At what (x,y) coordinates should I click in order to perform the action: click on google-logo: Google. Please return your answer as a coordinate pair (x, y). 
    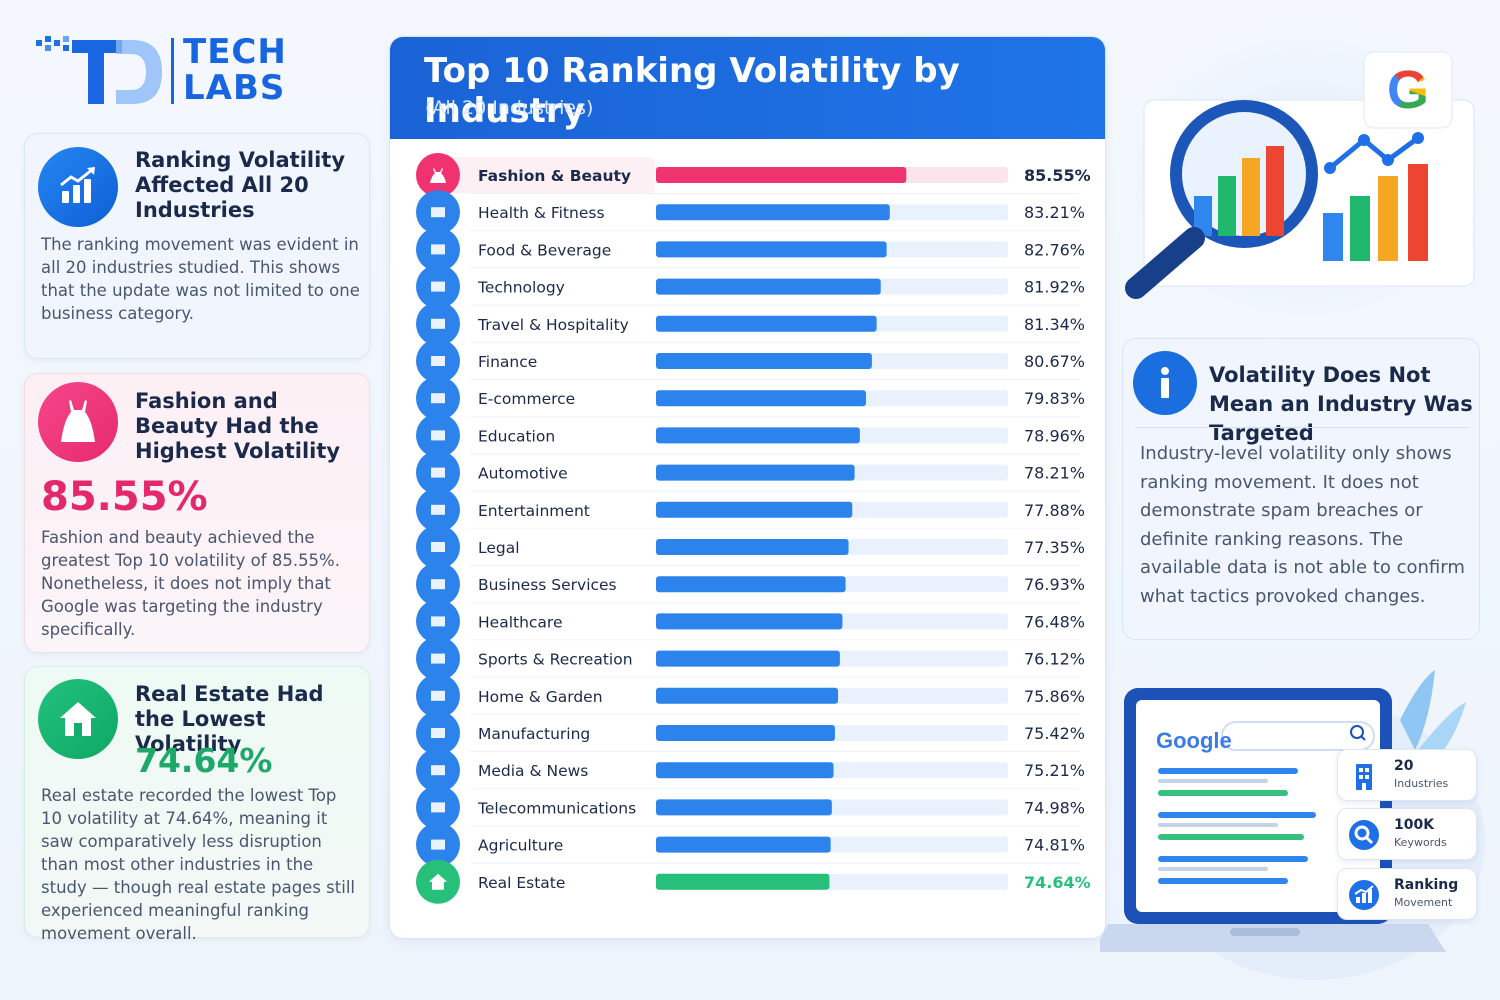
    Looking at the image, I should click on (1194, 740).